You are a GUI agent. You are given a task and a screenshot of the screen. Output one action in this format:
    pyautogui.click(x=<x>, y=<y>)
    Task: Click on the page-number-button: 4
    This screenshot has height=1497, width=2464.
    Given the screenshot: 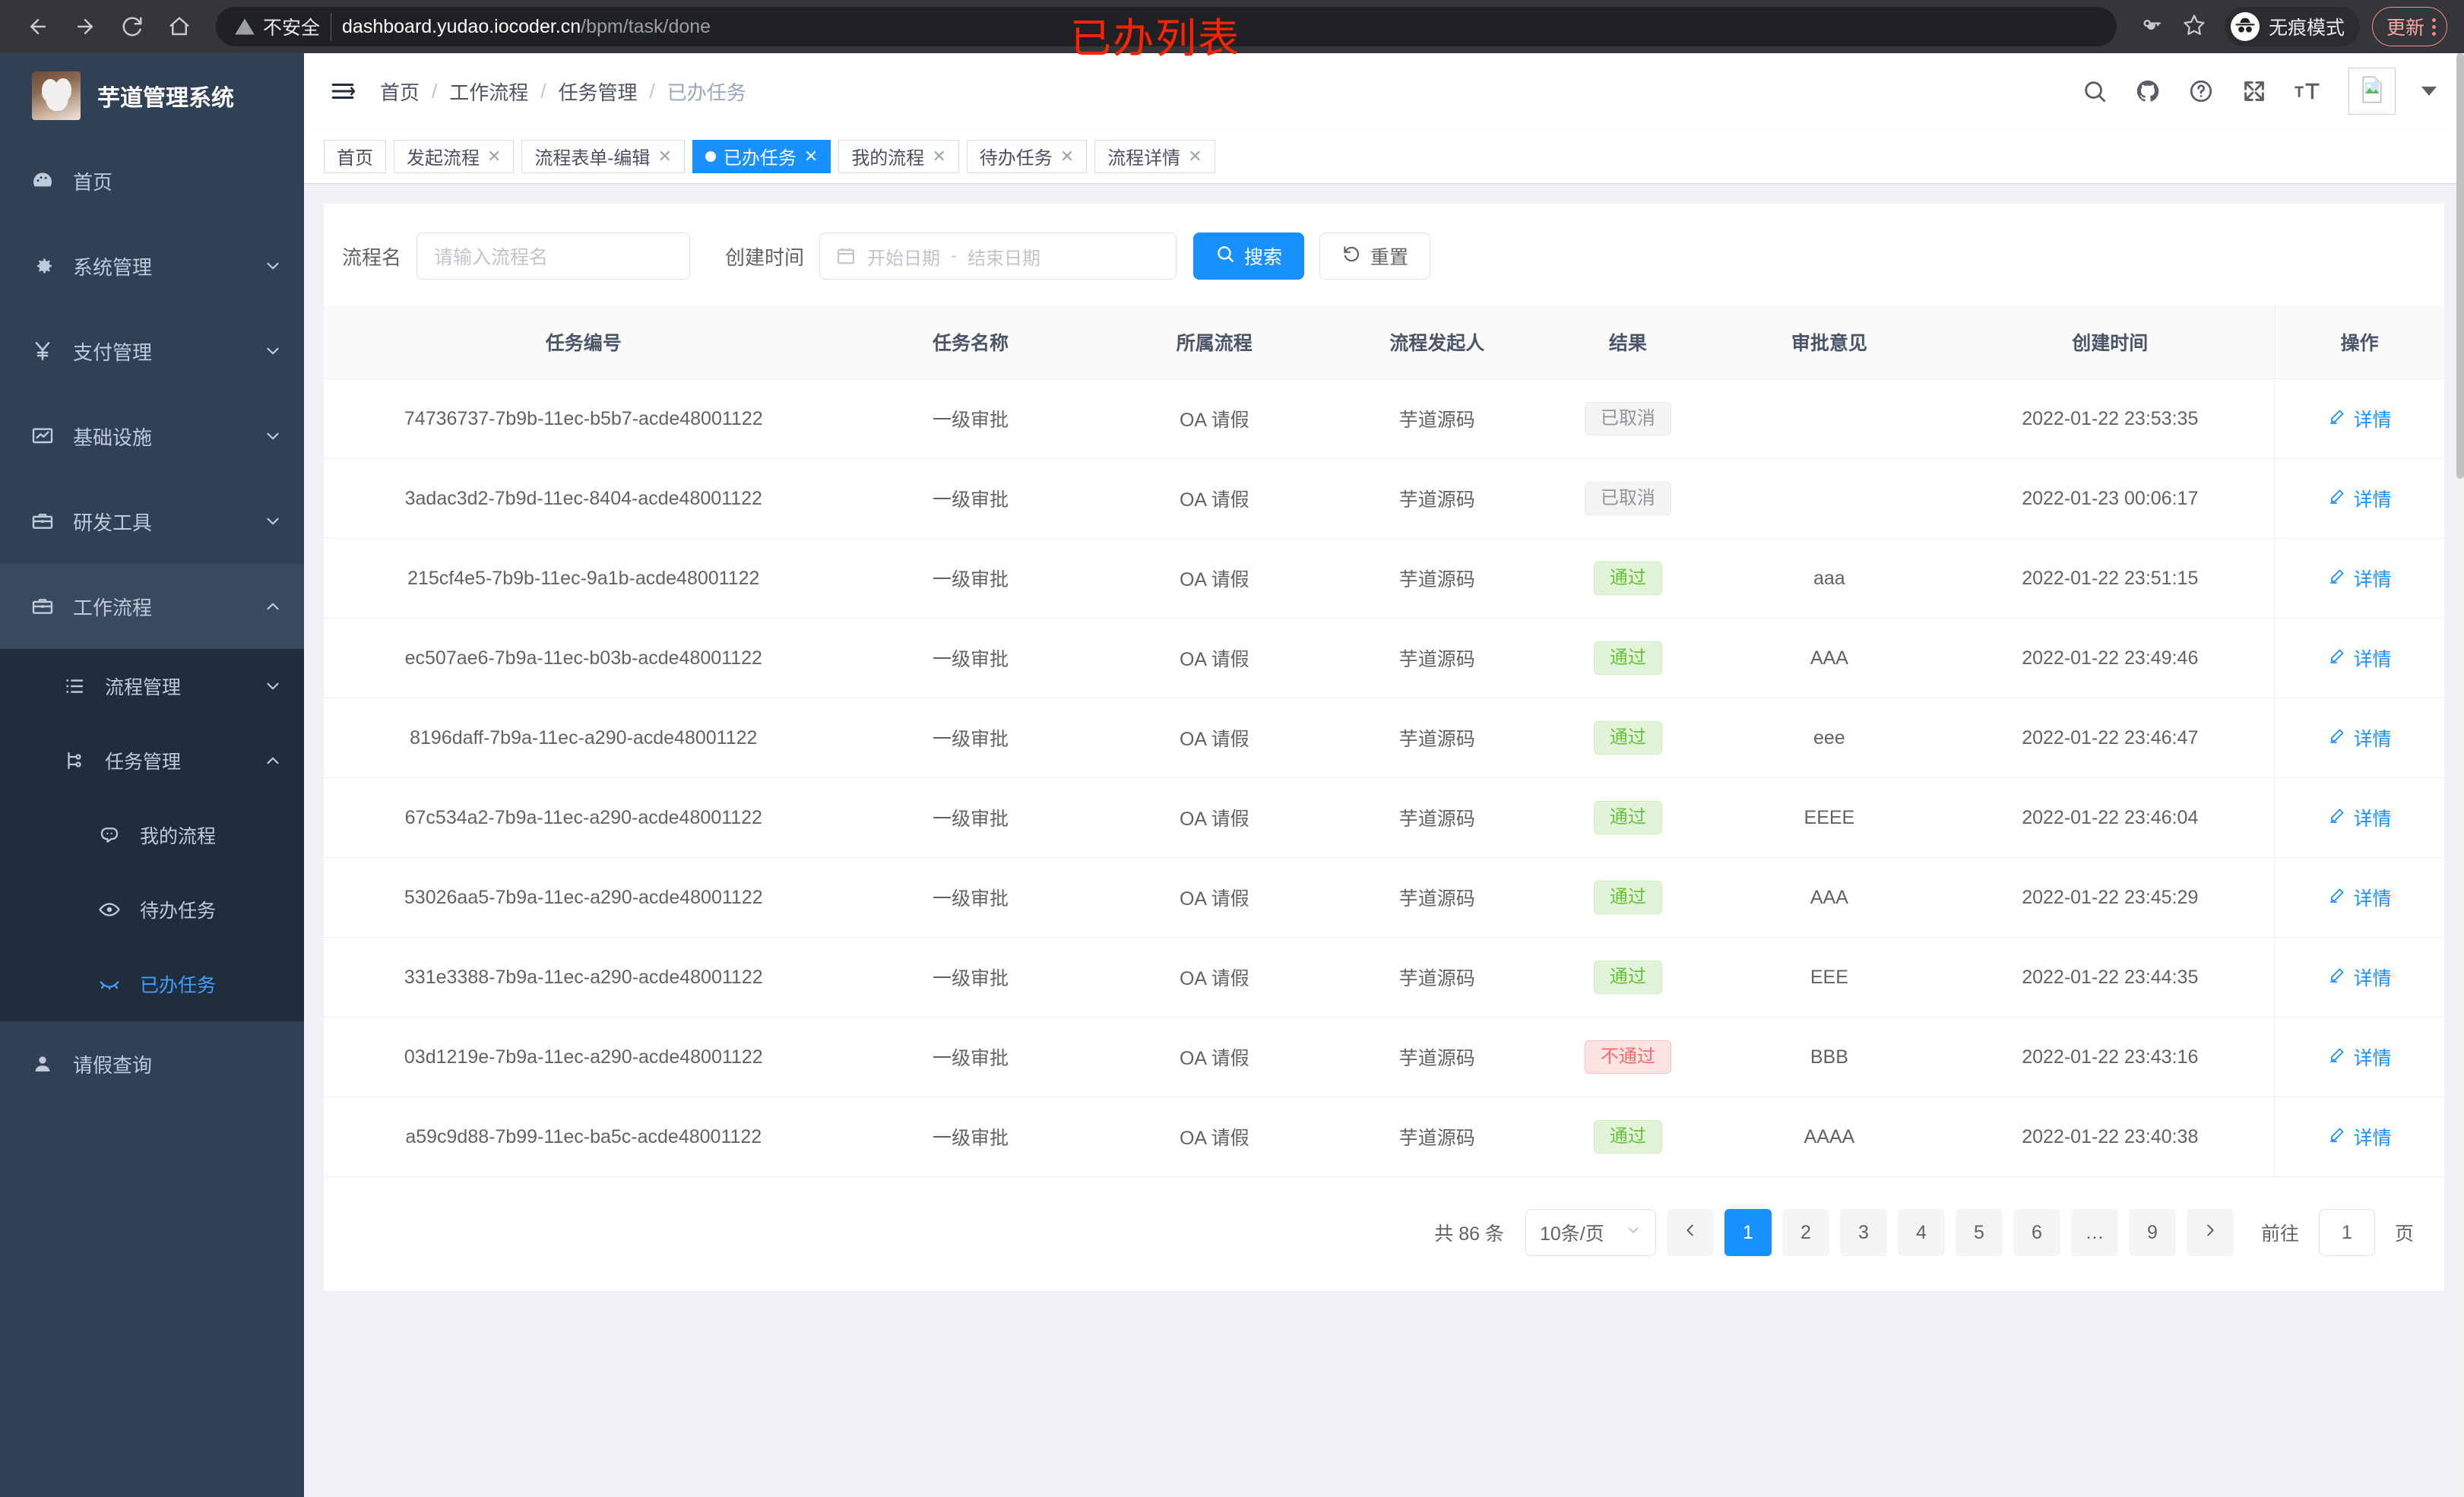 What is the action you would take?
    pyautogui.click(x=1921, y=1232)
    